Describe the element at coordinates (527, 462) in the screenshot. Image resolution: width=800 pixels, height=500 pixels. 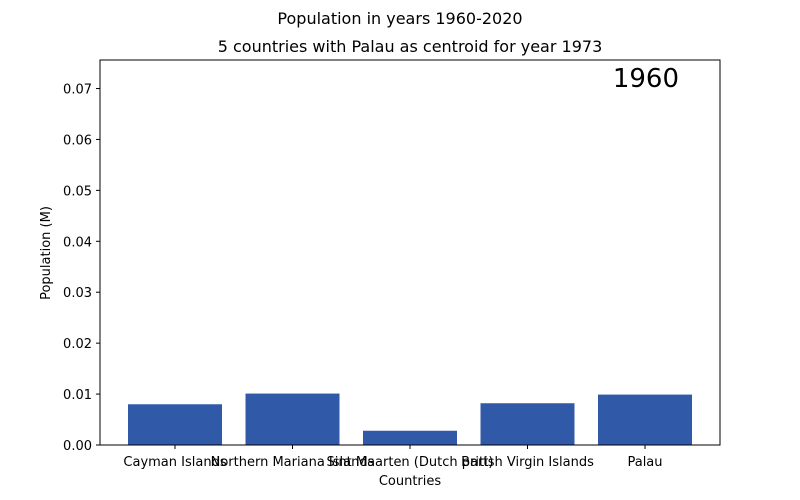
I see `x-tick-label: British Virgin Islands` at that location.